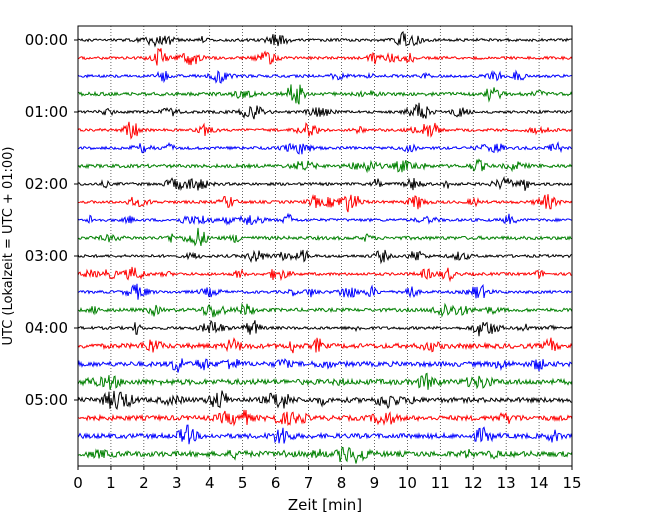  I want to click on x-tick-label: 5, so click(243, 483).